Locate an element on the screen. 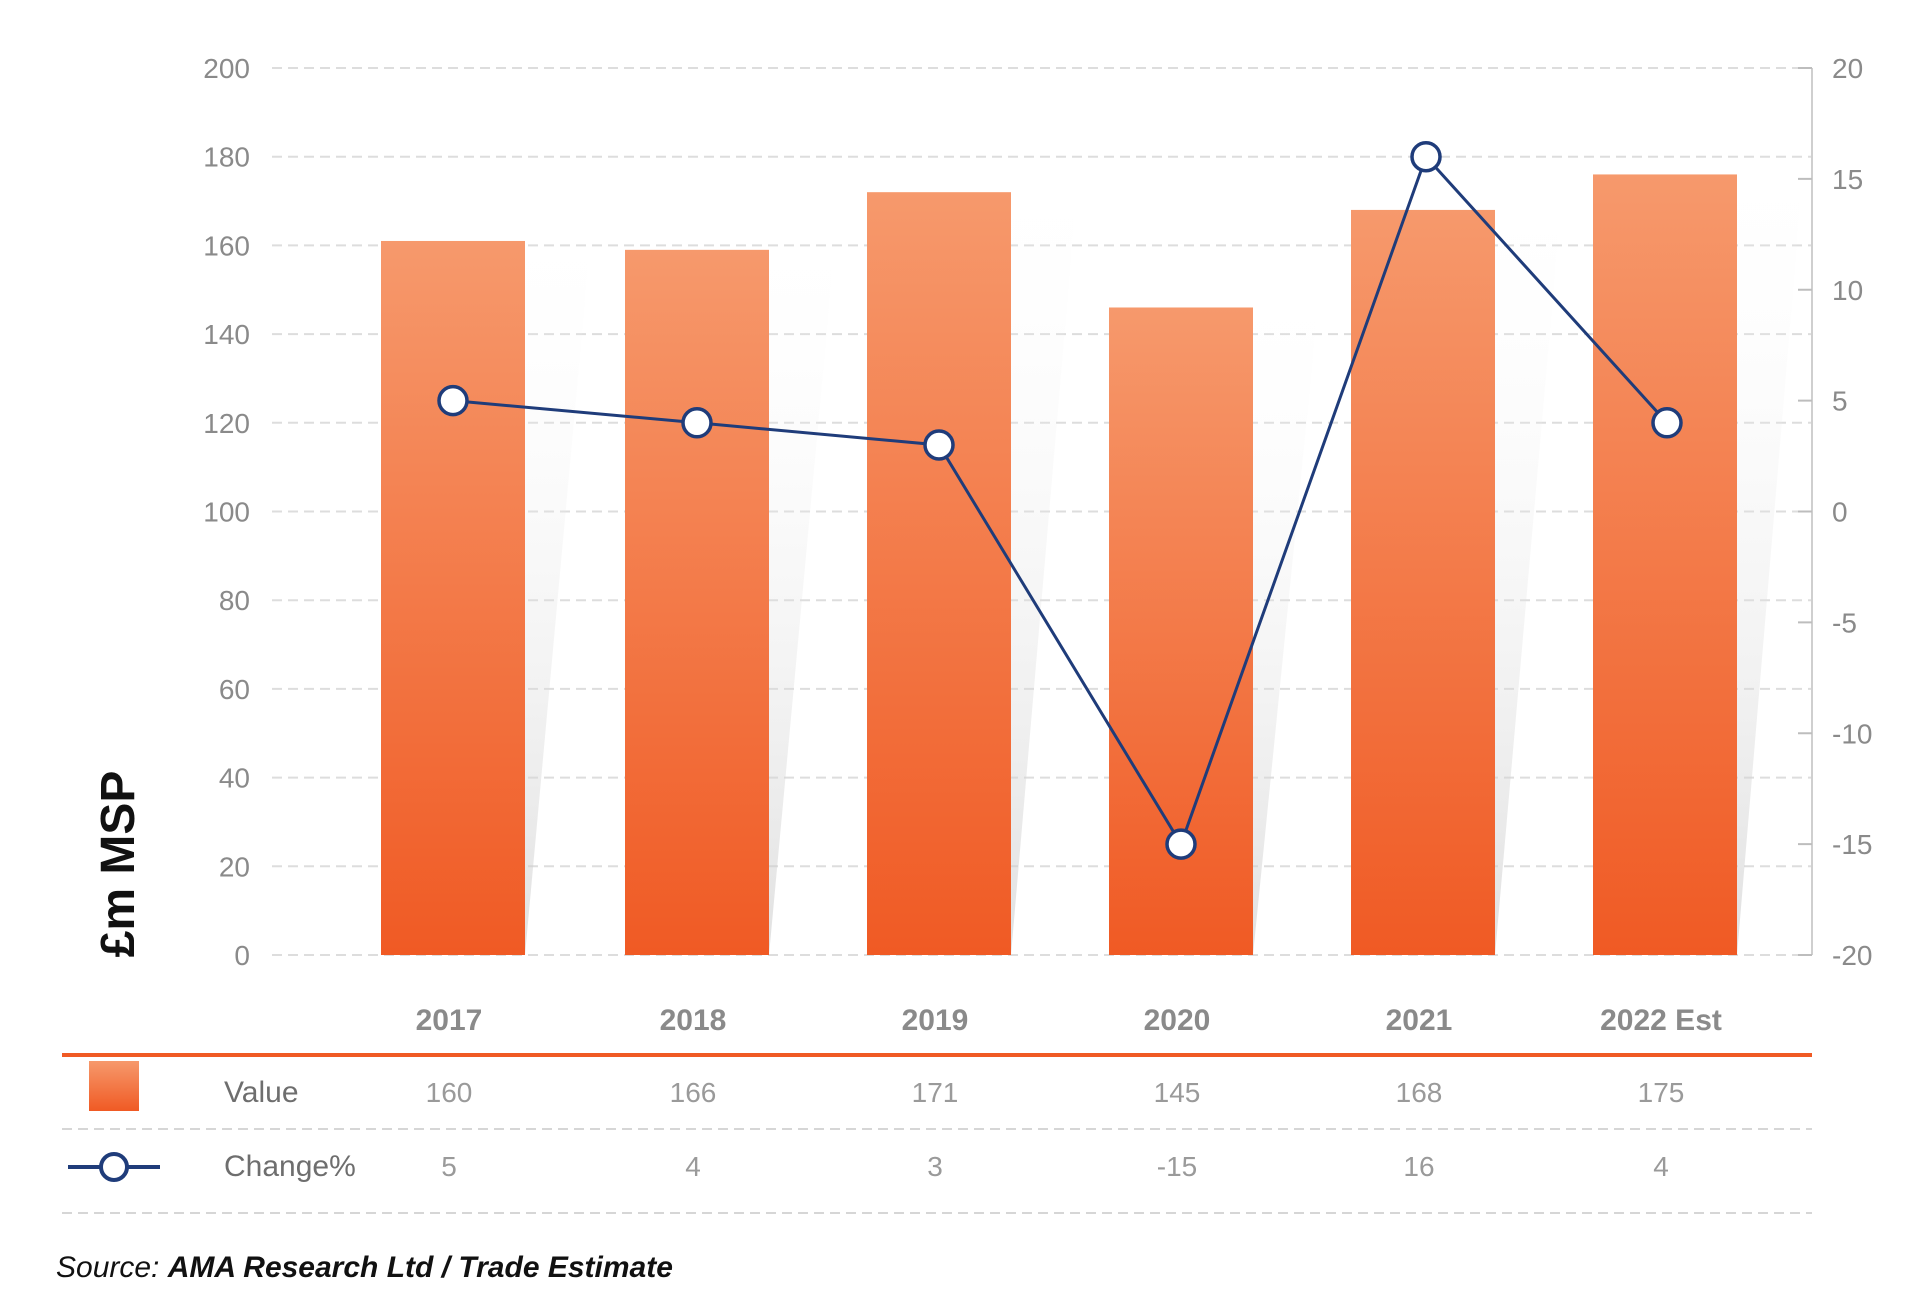  source-prefix: Source: is located at coordinates (112, 1267).